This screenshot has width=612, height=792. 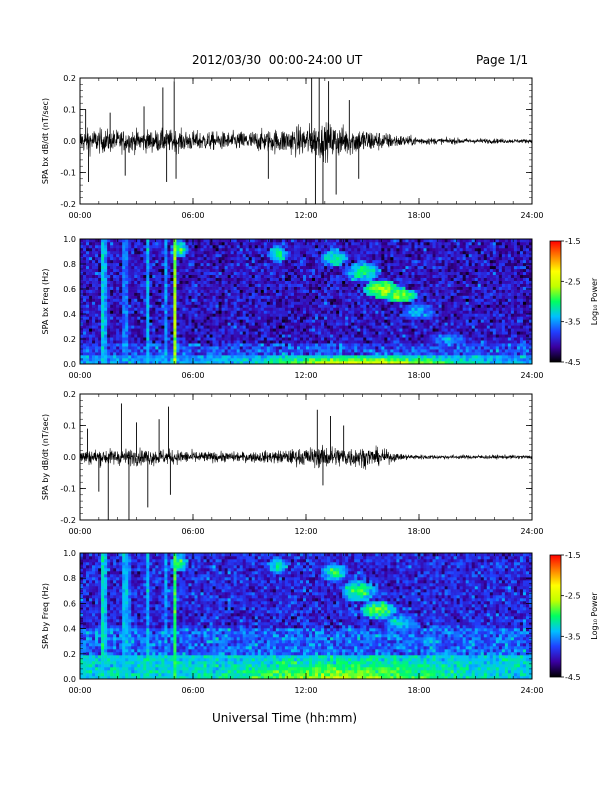 What do you see at coordinates (285, 718) in the screenshot?
I see `x-axis-title: Universal Time (hh:mm)` at bounding box center [285, 718].